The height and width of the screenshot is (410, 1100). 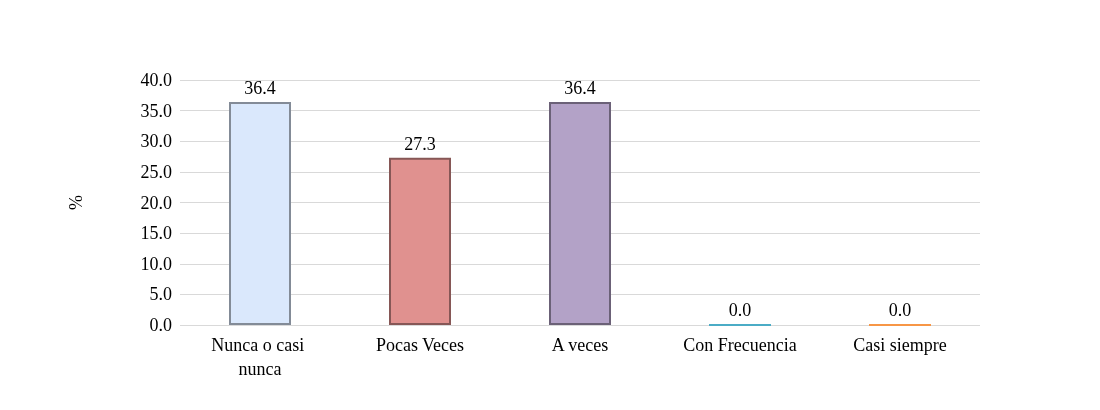 I want to click on y-tick-label: 30.0, so click(x=156, y=141).